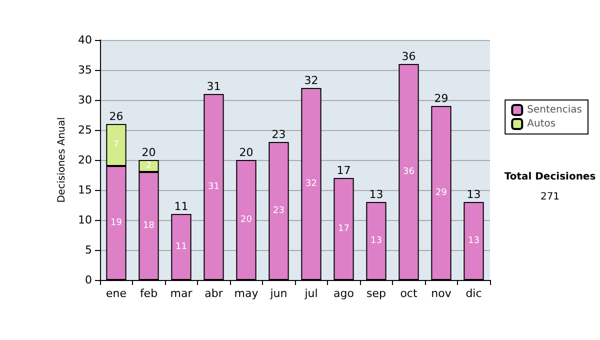 This screenshot has width=600, height=340. What do you see at coordinates (441, 98) in the screenshot?
I see `total-label: 29` at bounding box center [441, 98].